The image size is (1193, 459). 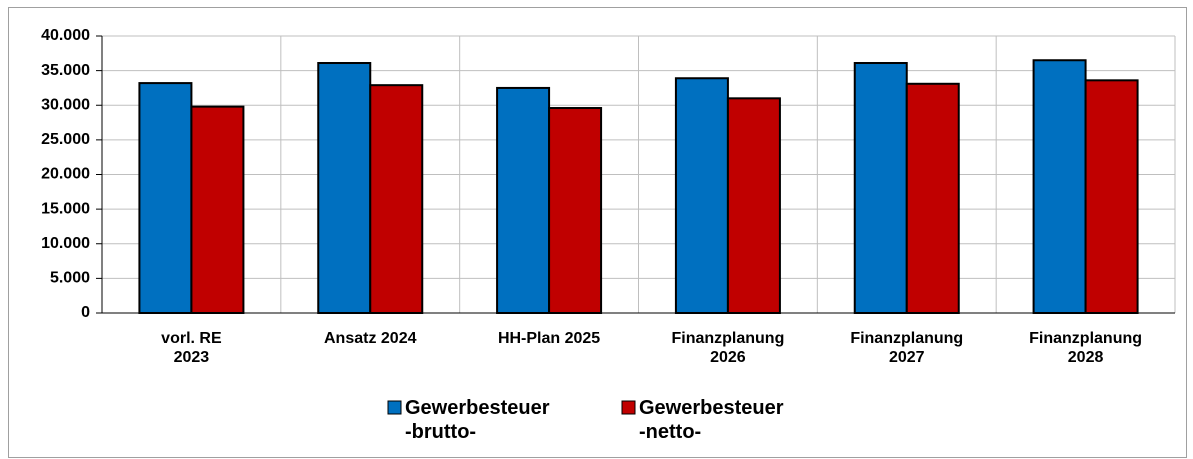 What do you see at coordinates (65, 139) in the screenshot?
I see `y-tick-label: 25.000` at bounding box center [65, 139].